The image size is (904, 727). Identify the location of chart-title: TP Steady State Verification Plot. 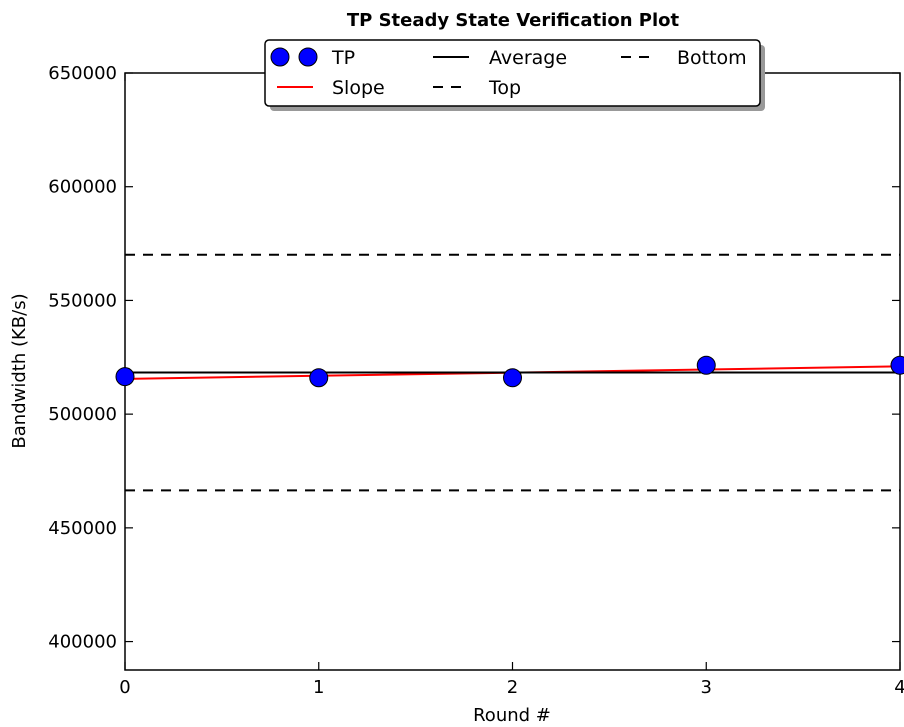
(513, 20).